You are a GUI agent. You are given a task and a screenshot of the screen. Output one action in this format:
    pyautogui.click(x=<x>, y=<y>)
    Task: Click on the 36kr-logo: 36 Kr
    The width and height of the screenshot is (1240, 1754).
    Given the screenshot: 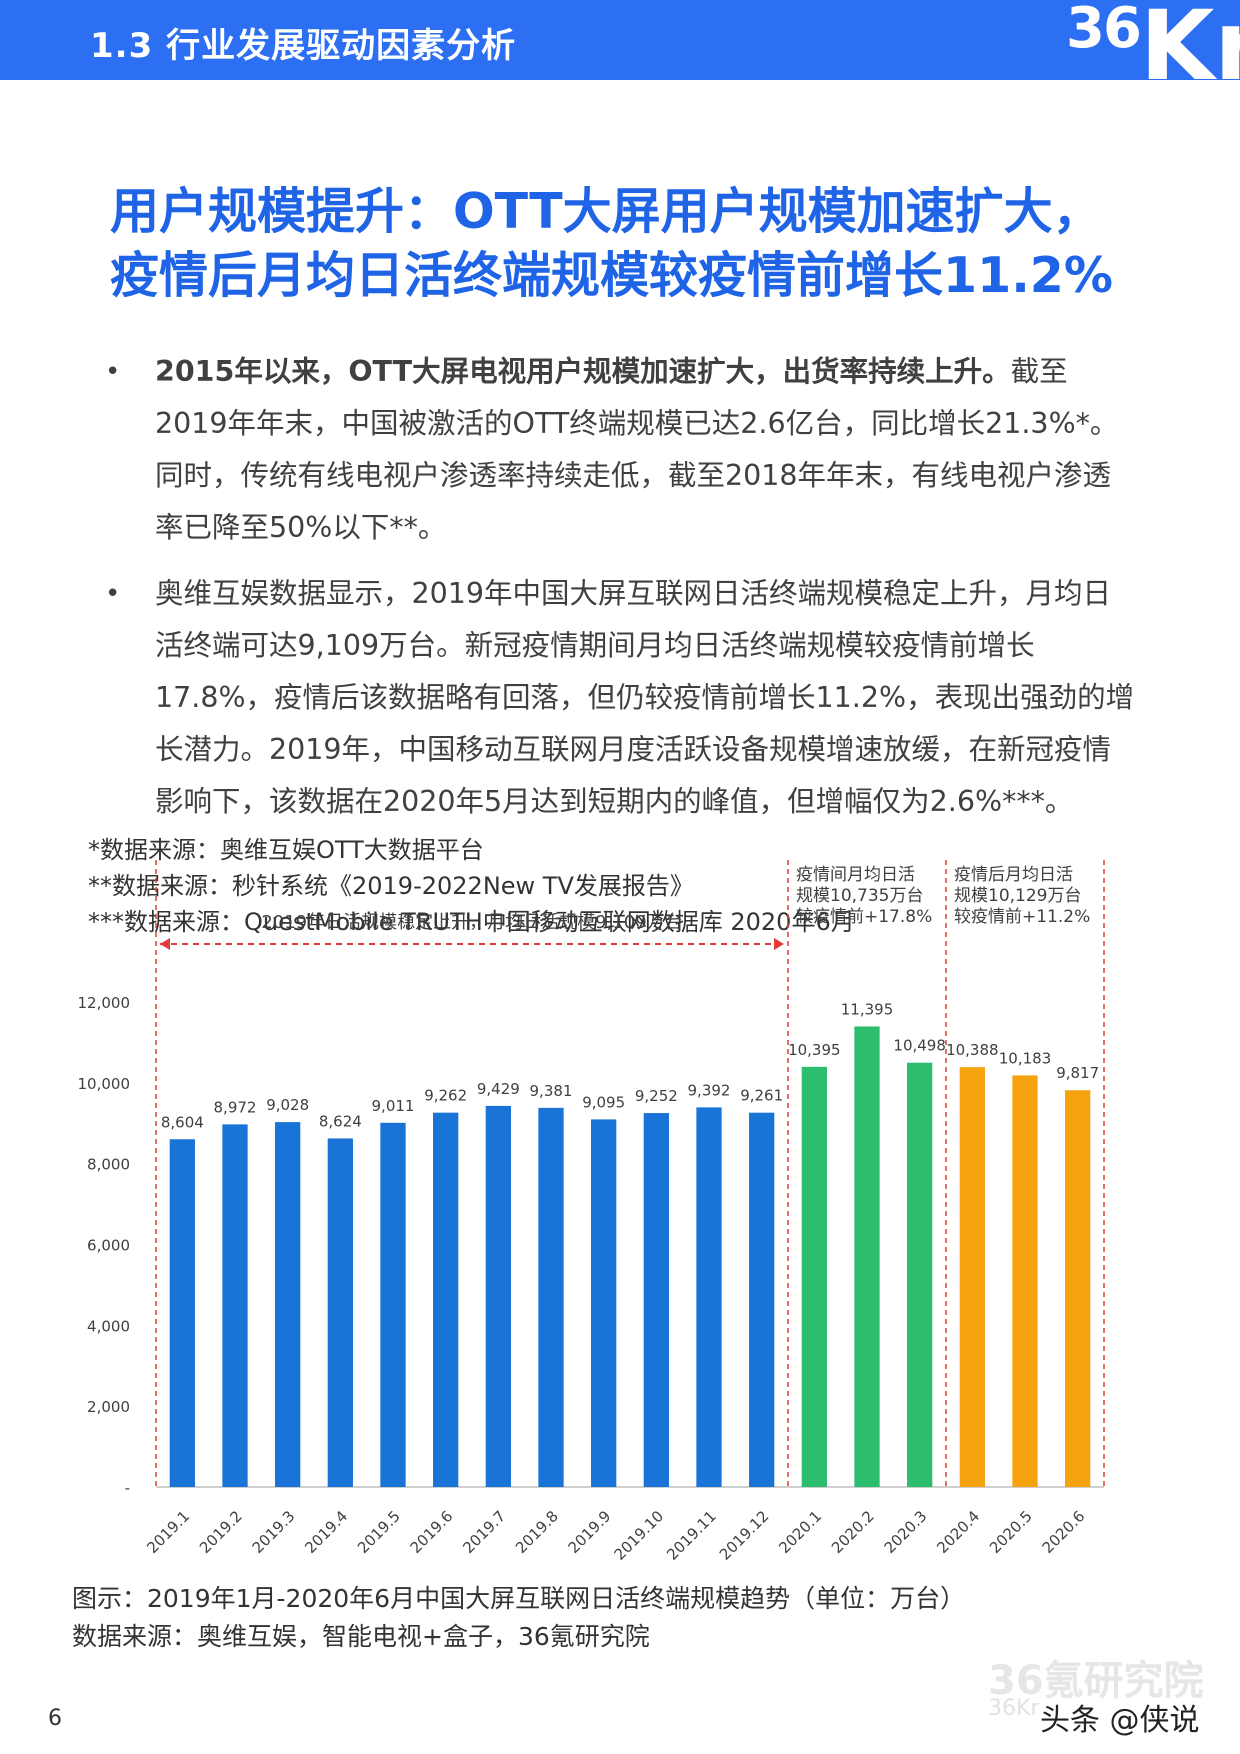 What is the action you would take?
    pyautogui.click(x=1153, y=47)
    